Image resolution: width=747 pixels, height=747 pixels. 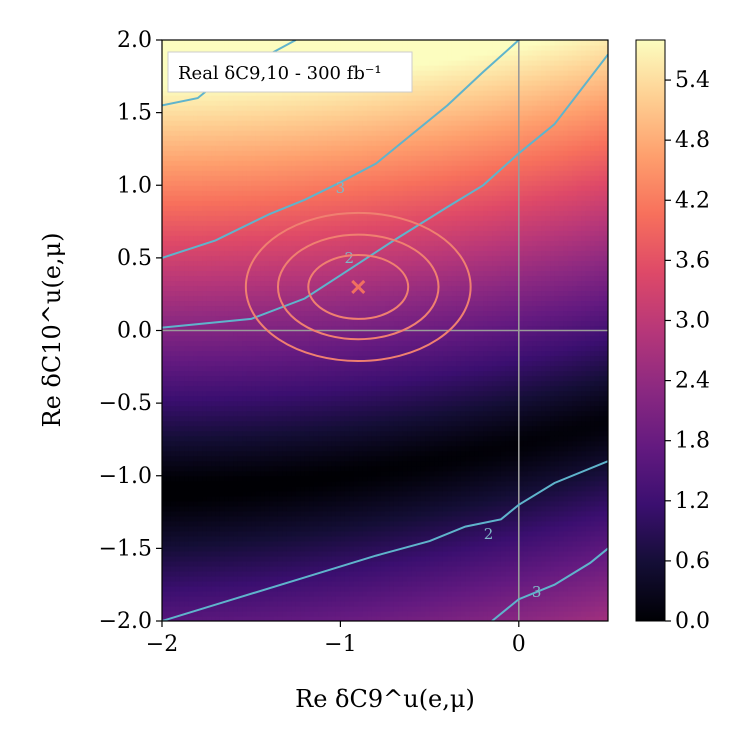 I want to click on y-tick-label: −1.0, so click(x=125, y=476).